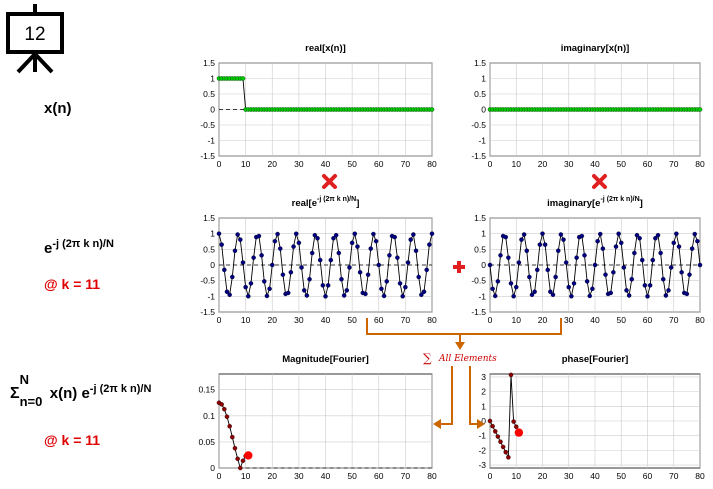 The width and height of the screenshot is (713, 489). I want to click on chart-title: imaginary[e-j (2π k n)/N], so click(595, 202).